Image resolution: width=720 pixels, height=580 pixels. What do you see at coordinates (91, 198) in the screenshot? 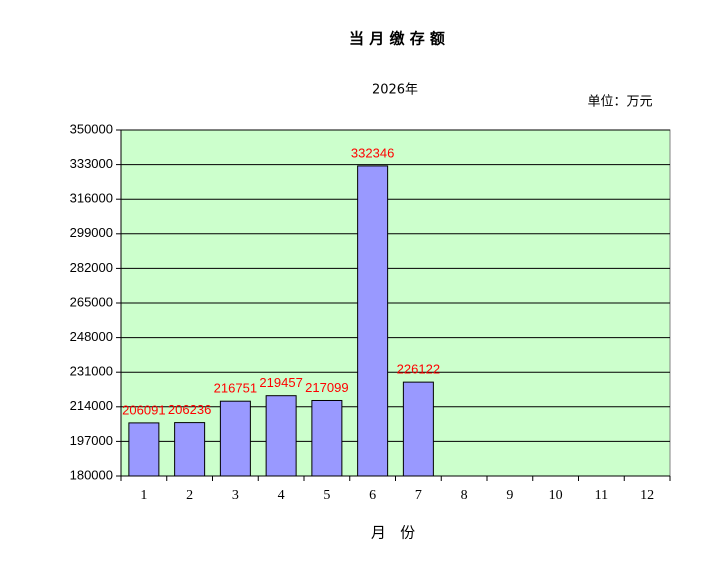
I see `y-tick-label: 316000` at bounding box center [91, 198].